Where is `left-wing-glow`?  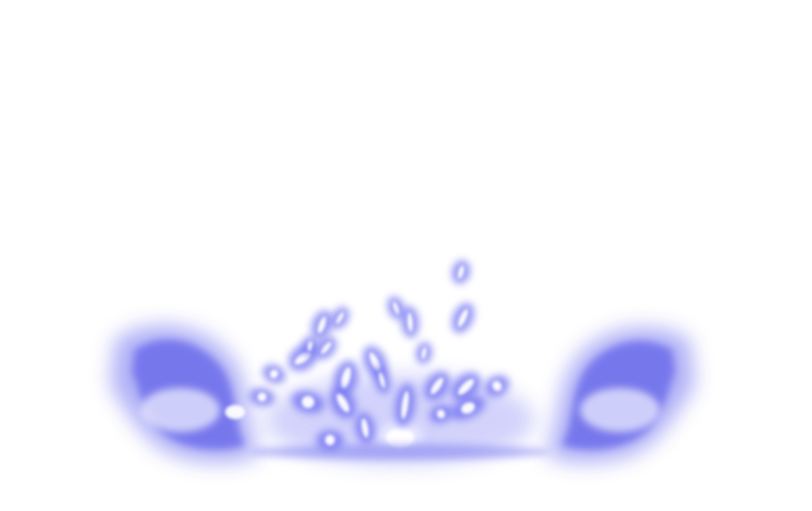
left-wing-glow is located at coordinates (185, 394).